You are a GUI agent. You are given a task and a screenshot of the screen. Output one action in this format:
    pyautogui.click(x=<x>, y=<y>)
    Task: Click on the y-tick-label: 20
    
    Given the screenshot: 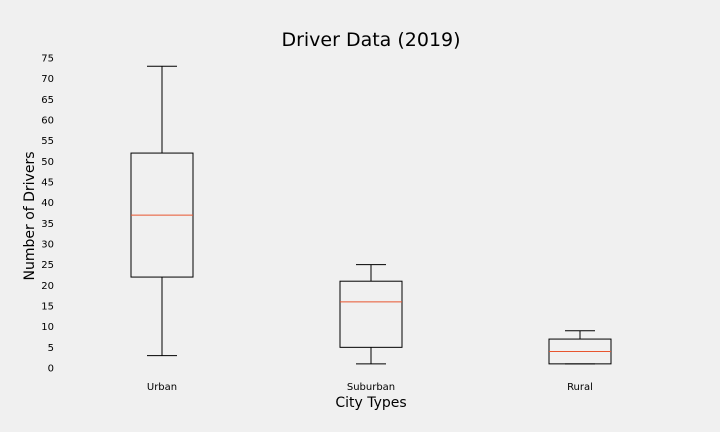 What is the action you would take?
    pyautogui.click(x=47, y=286)
    